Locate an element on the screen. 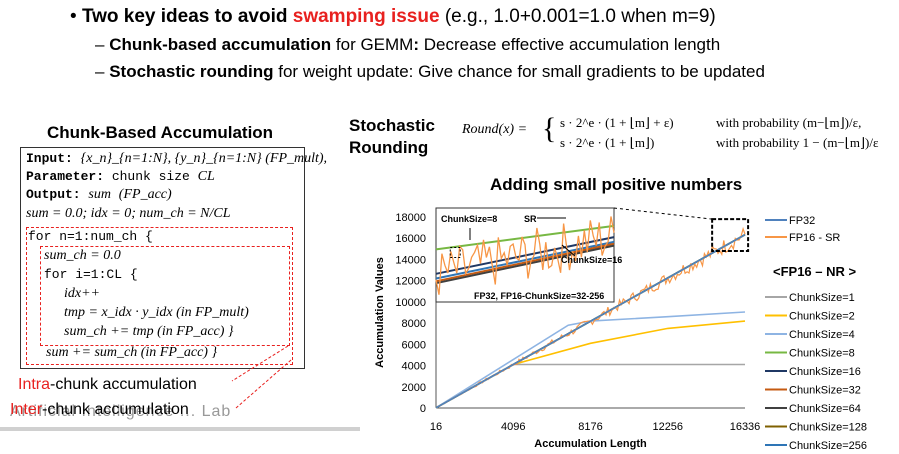 This screenshot has width=899, height=454. stochastic-title: Stochastic Rounding is located at coordinates (392, 136).